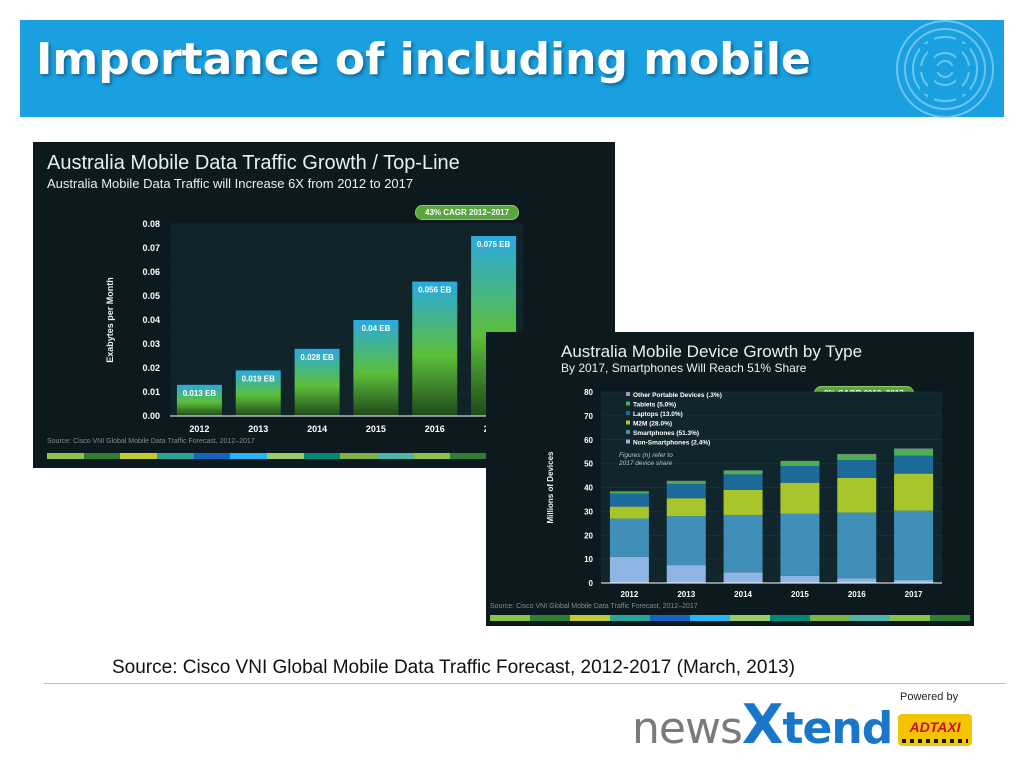 The width and height of the screenshot is (1024, 768). Describe the element at coordinates (935, 727) in the screenshot. I see `adtaxi-logo-text: ADTAXI` at that location.